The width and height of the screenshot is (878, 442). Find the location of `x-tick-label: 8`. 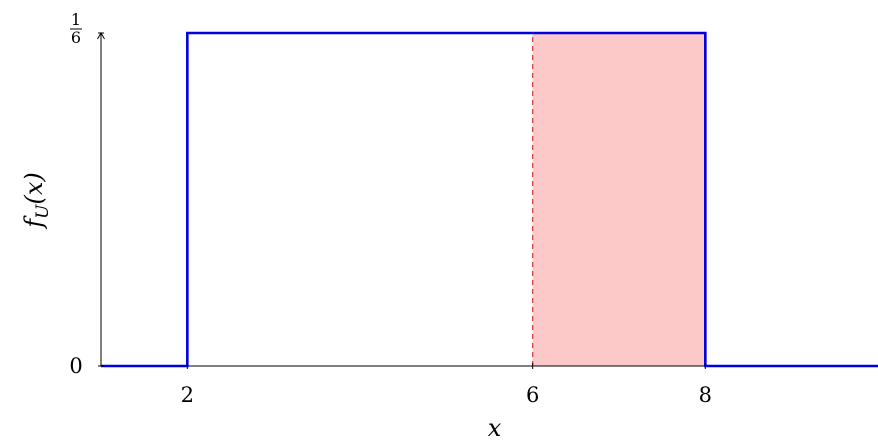

x-tick-label: 8 is located at coordinates (705, 395).